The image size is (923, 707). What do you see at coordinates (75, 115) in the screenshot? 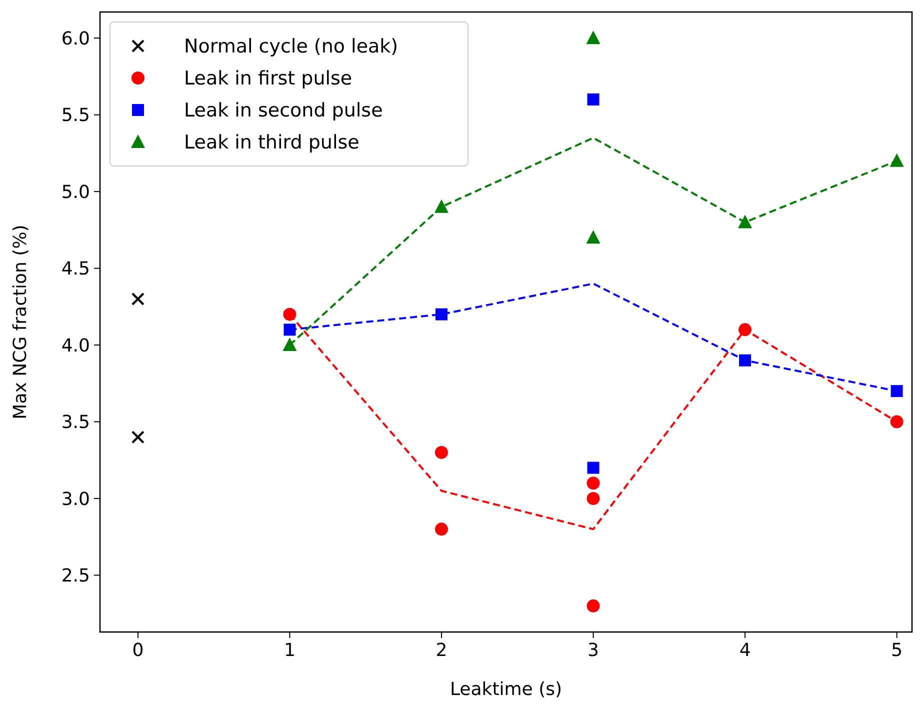
I see `y-tick-label: 5.5` at bounding box center [75, 115].